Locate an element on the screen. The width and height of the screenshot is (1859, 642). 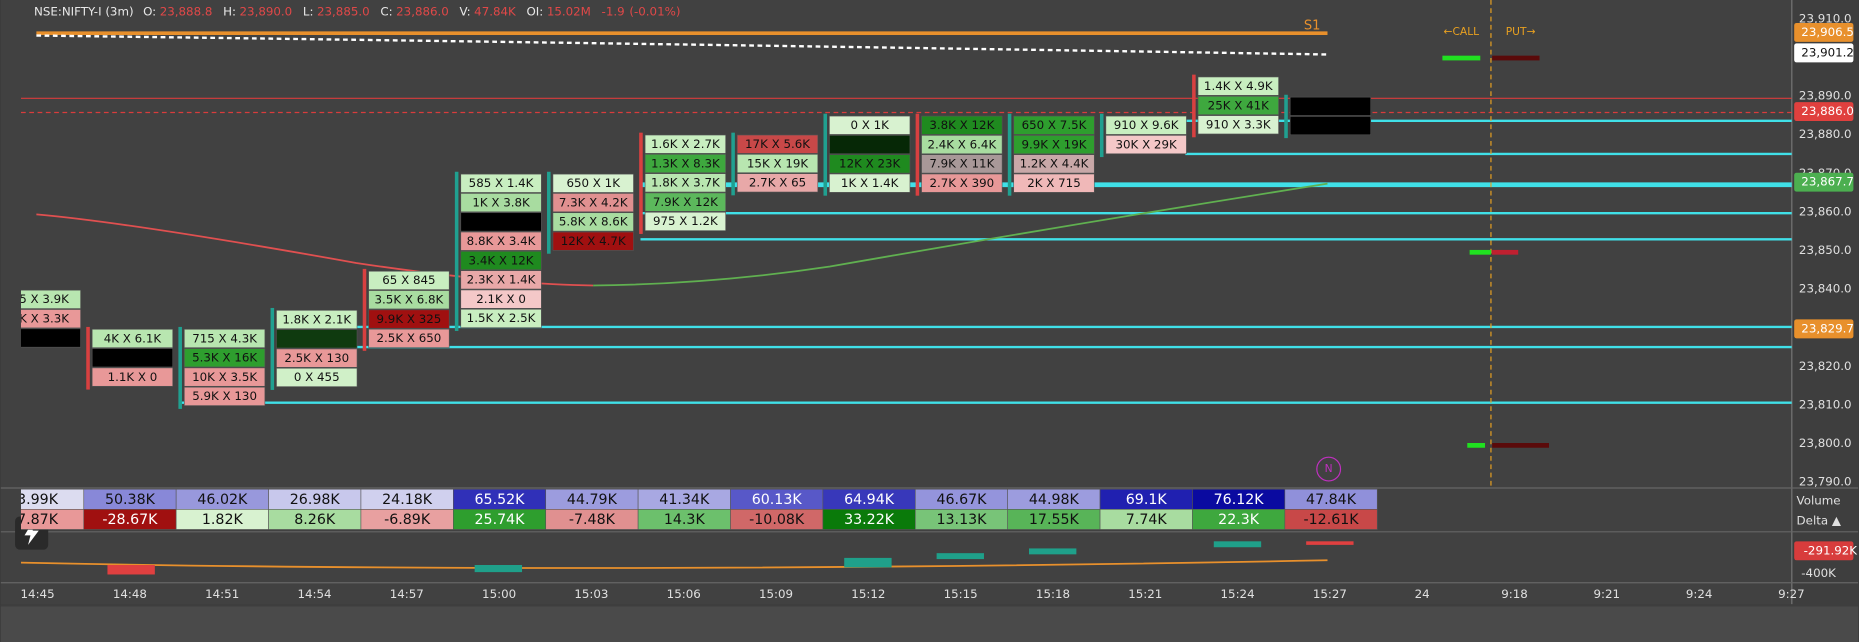
footprint-text: 5.9K X 130 is located at coordinates (224, 396).